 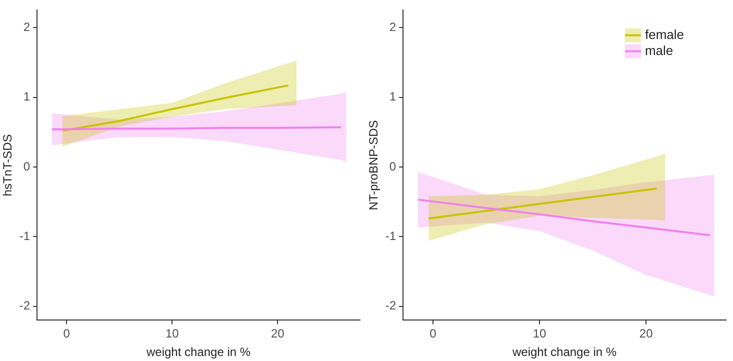 I want to click on y-axis-title: hsTnT-SDS, so click(x=7, y=165).